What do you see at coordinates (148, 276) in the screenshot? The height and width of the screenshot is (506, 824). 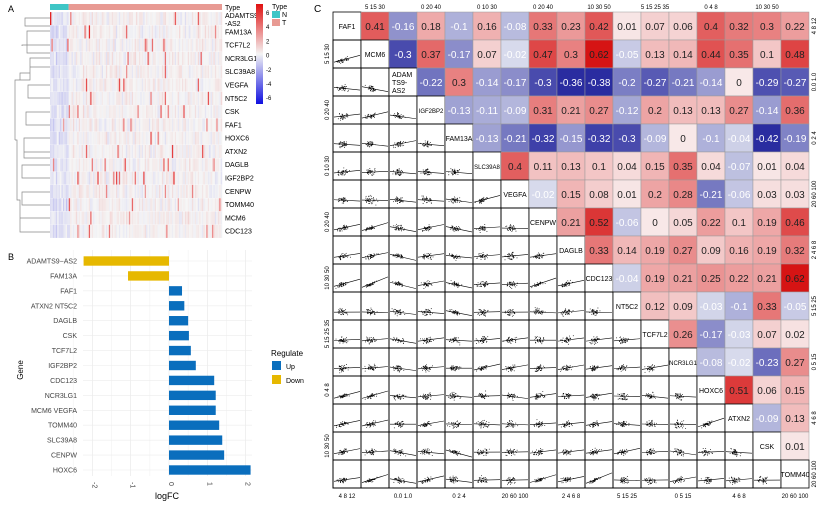 I see `bar-fam13a` at bounding box center [148, 276].